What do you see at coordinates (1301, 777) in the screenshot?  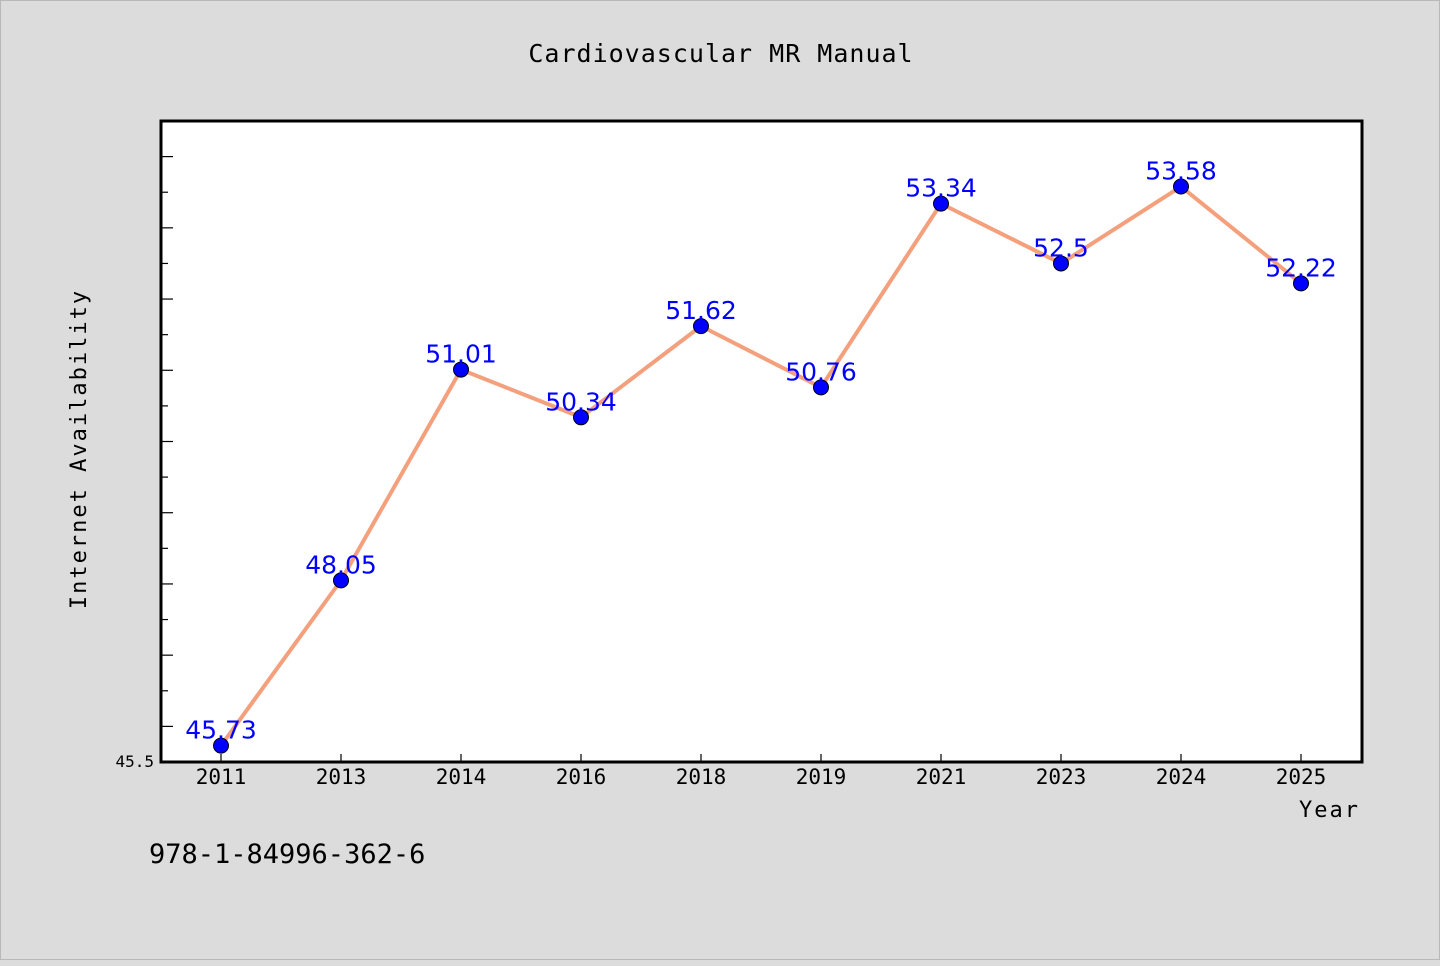 I see `x-tick-label: 2025` at bounding box center [1301, 777].